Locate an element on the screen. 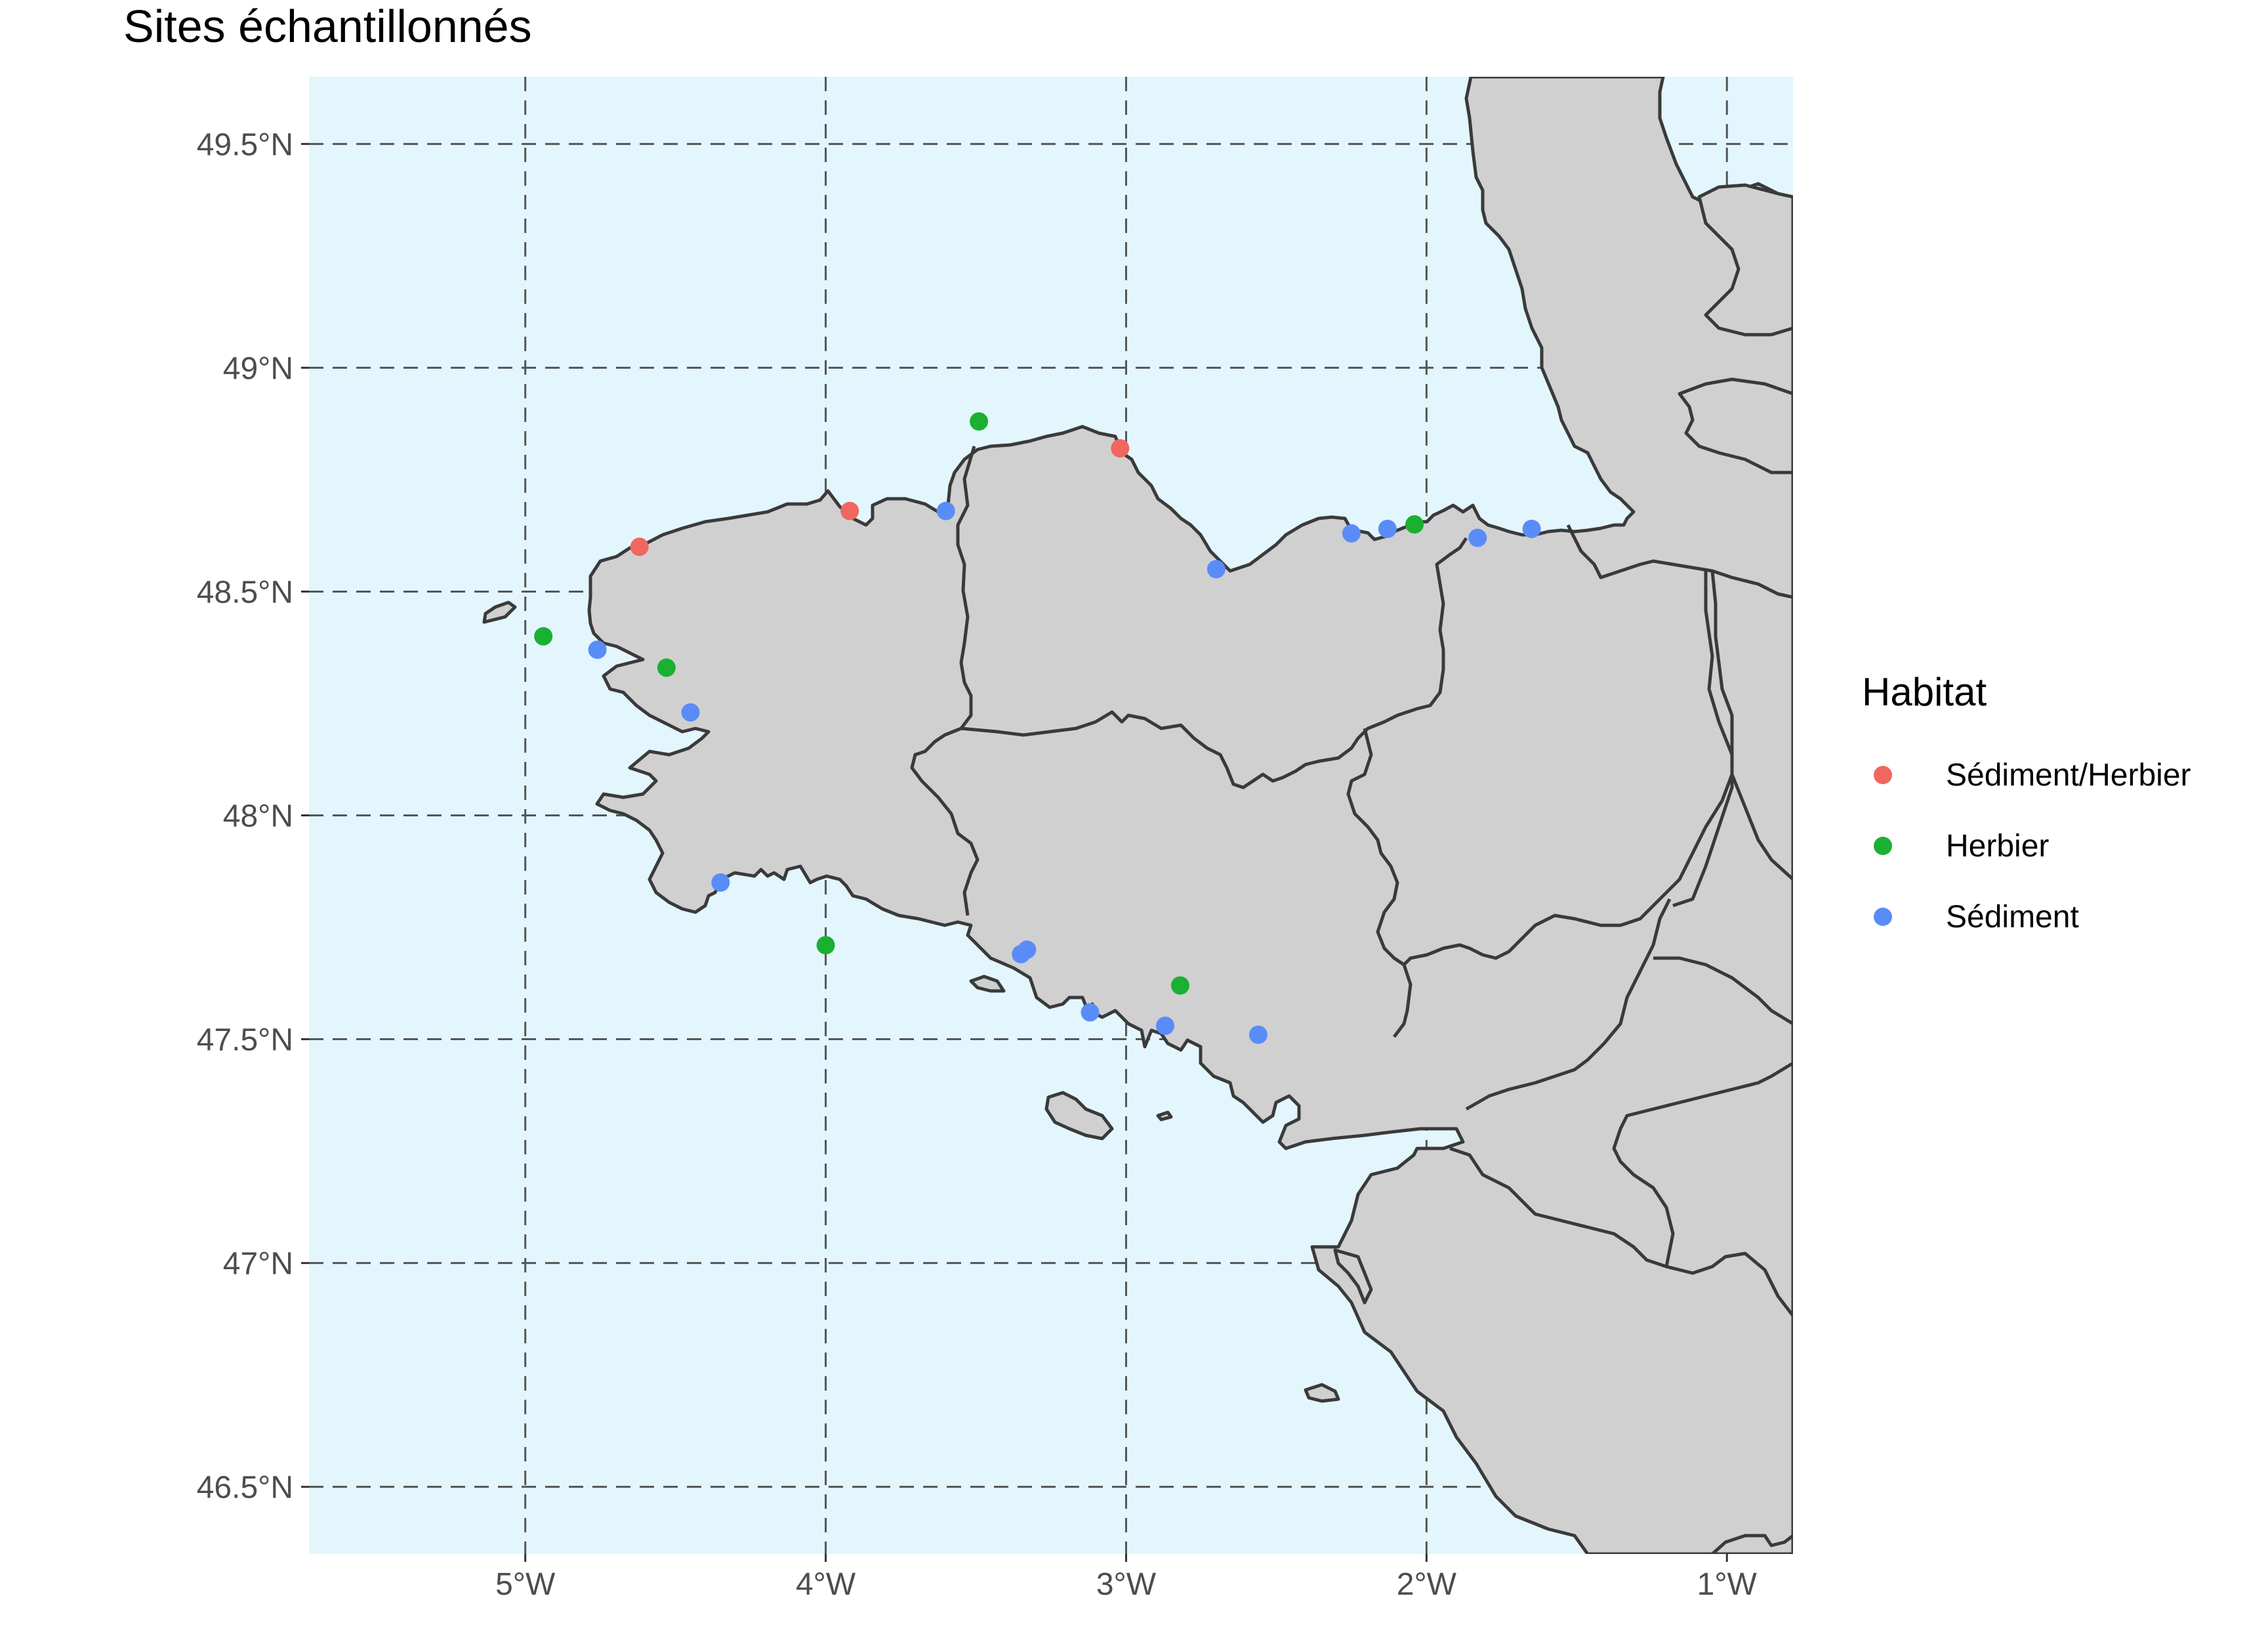 This screenshot has width=2268, height=1638. border-finistere is located at coordinates (944, 681).